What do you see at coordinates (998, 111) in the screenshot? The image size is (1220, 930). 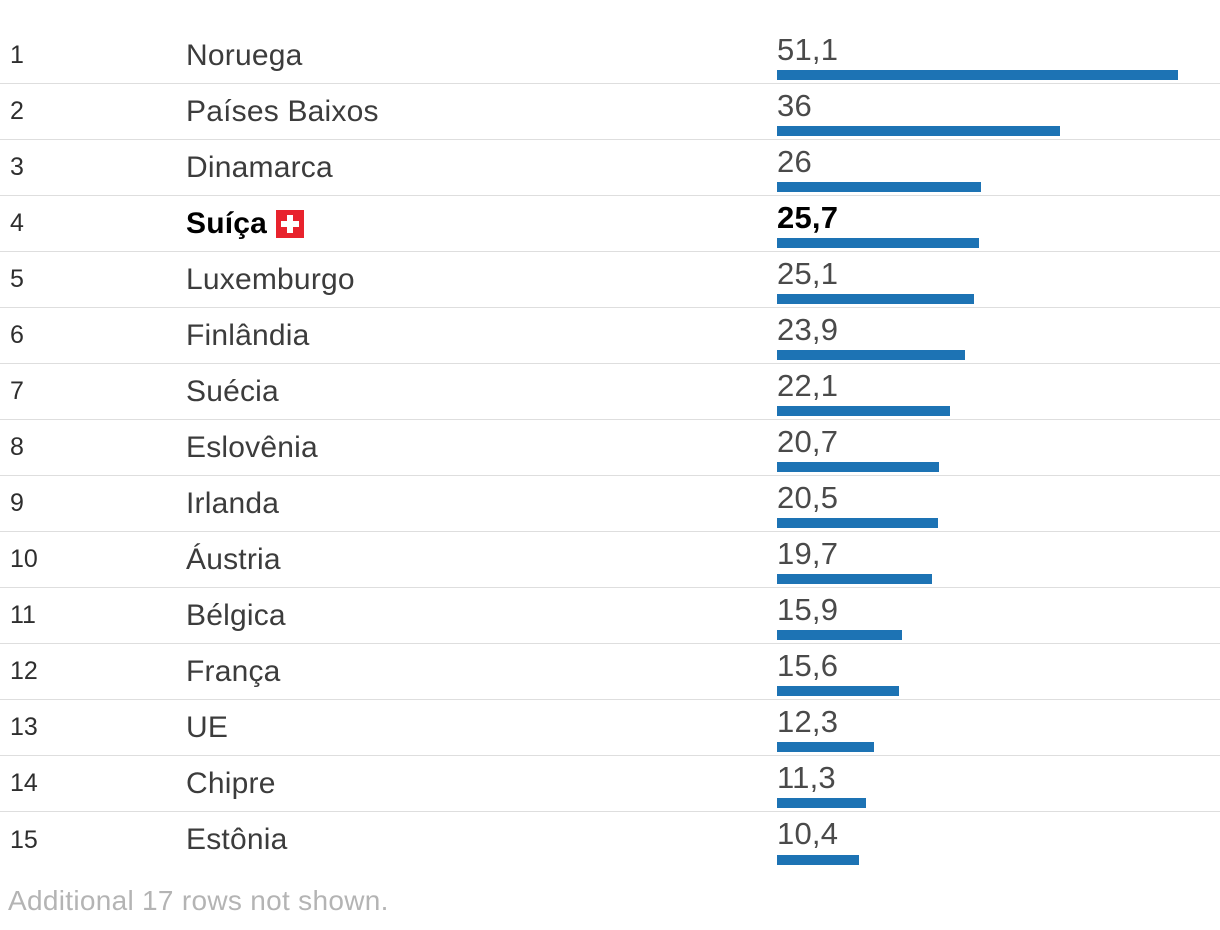 I see `value-cell: 36` at bounding box center [998, 111].